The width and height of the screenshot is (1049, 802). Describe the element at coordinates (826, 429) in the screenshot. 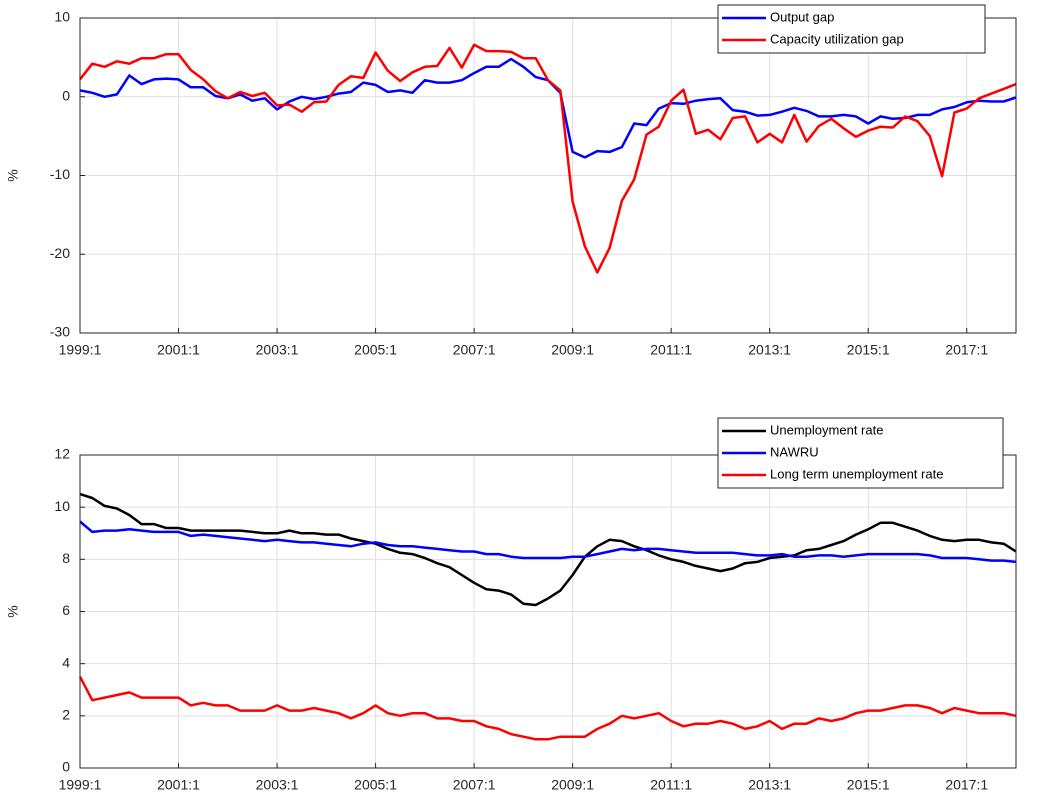

I see `legend-label: Unemployment rate` at that location.